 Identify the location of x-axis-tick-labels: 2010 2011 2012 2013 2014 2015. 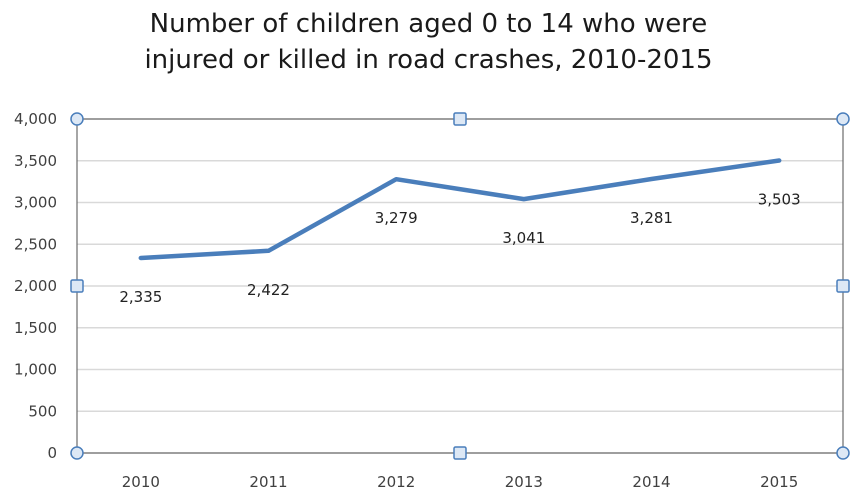
(460, 482).